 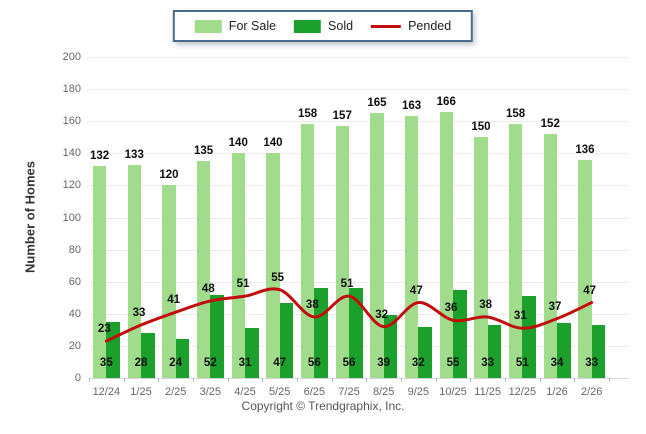 I want to click on legend-label: For Sale, so click(x=252, y=26).